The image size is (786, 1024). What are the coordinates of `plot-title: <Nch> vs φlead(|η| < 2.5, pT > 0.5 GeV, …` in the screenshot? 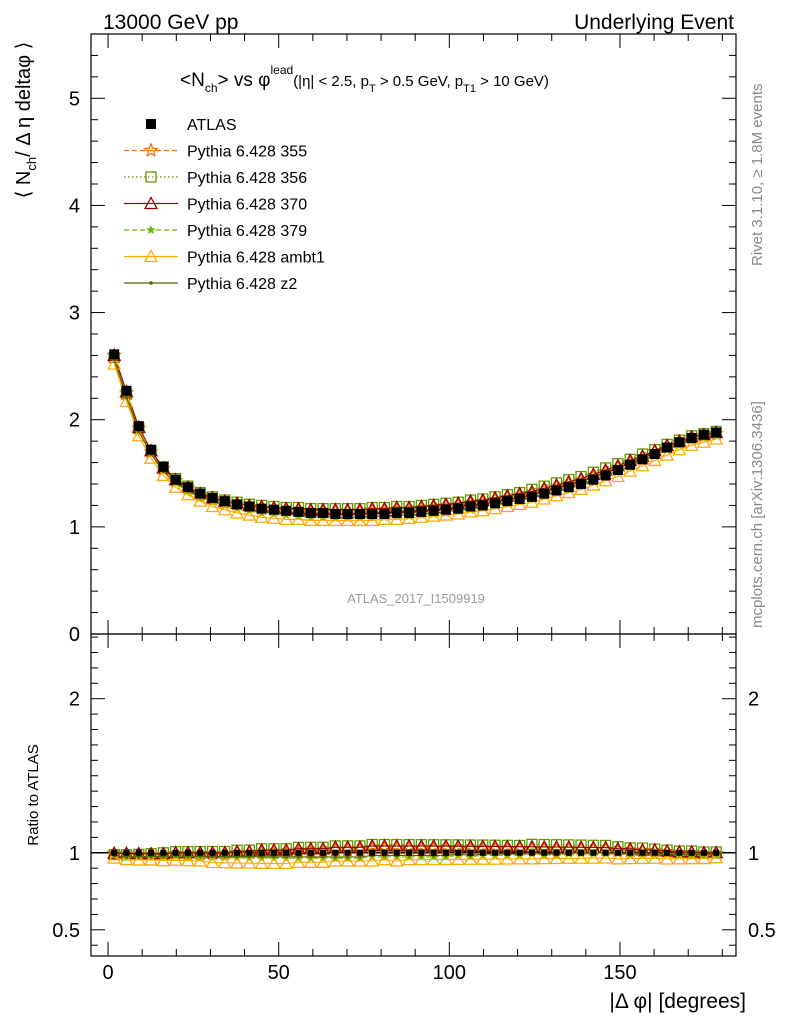 It's located at (364, 79).